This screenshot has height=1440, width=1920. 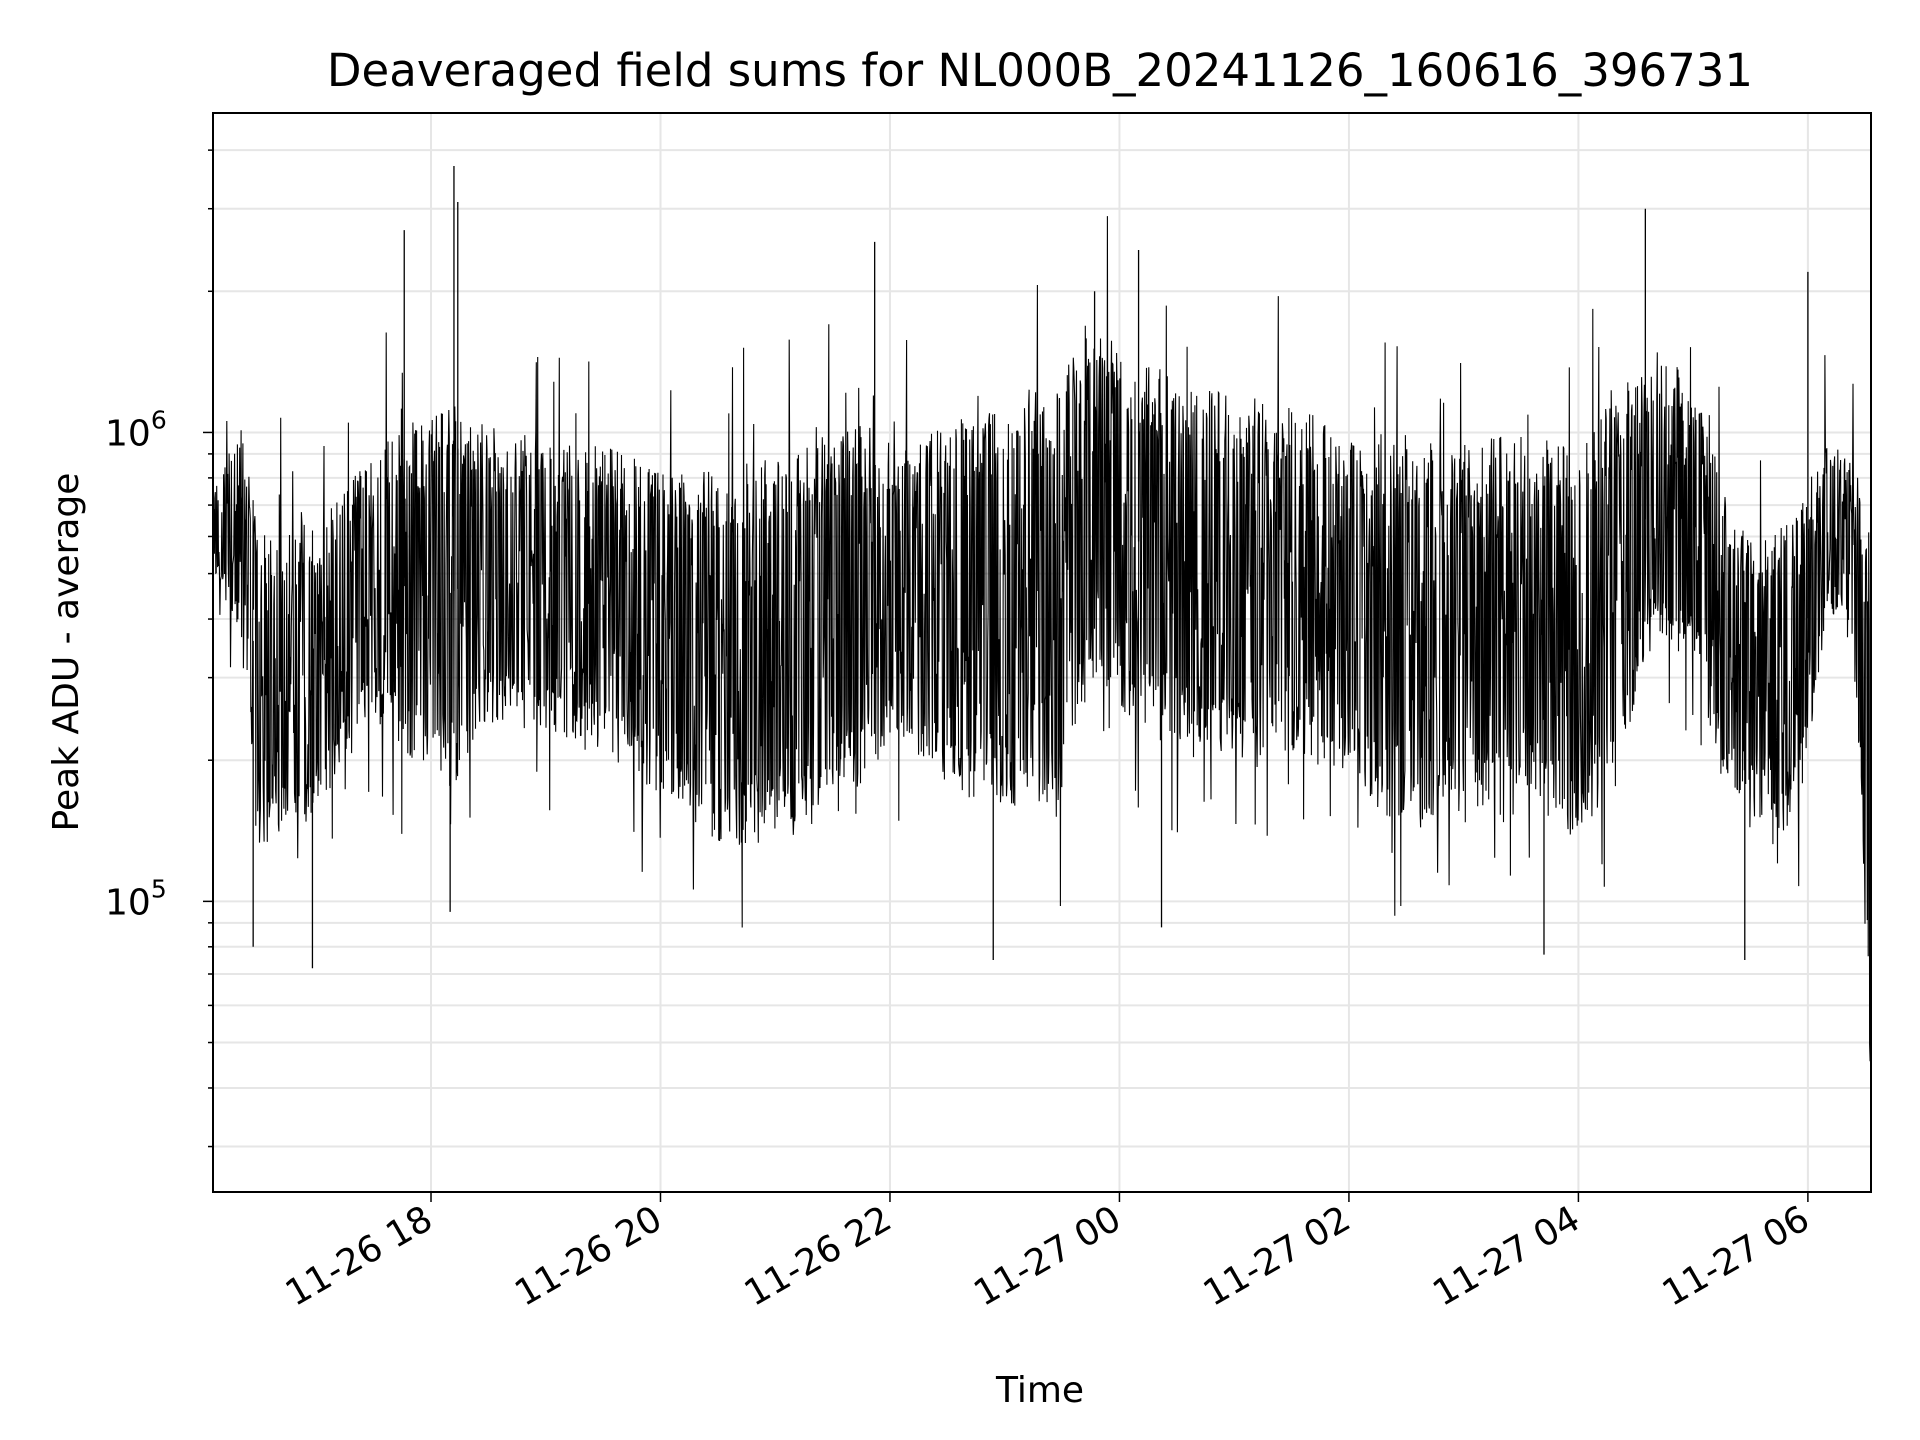 What do you see at coordinates (159, 419) in the screenshot?
I see `y-tick-exponent: 6` at bounding box center [159, 419].